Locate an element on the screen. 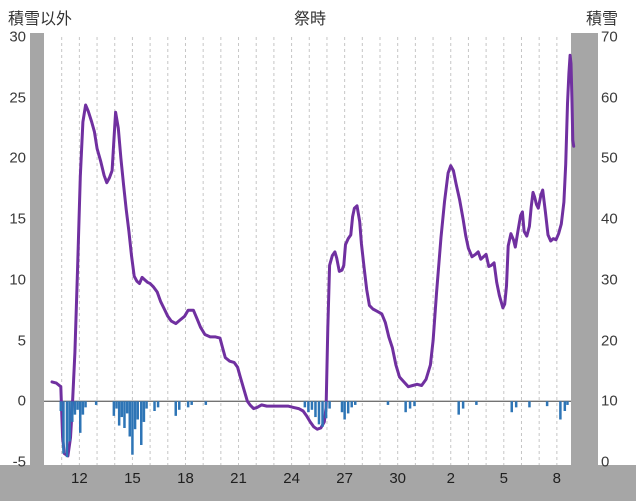 The height and width of the screenshot is (501, 636). right-axis-title: 積雪 is located at coordinates (601, 19).